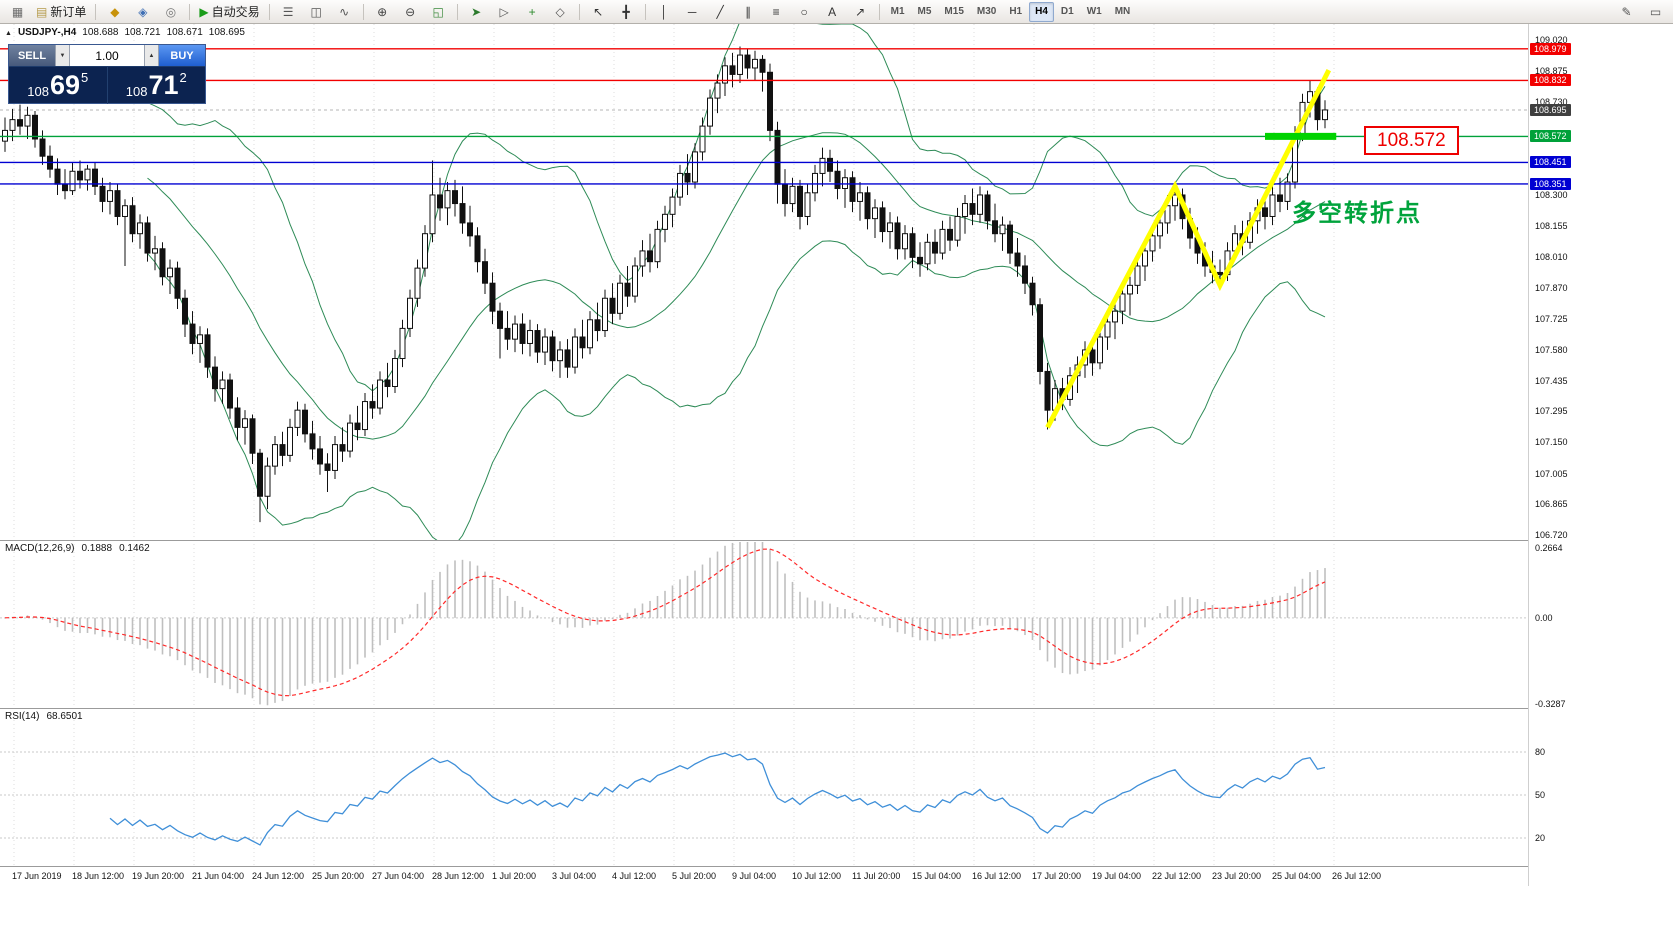 Image resolution: width=1673 pixels, height=946 pixels. What do you see at coordinates (560, 11) in the screenshot?
I see `objects-list-button: ◇` at bounding box center [560, 11].